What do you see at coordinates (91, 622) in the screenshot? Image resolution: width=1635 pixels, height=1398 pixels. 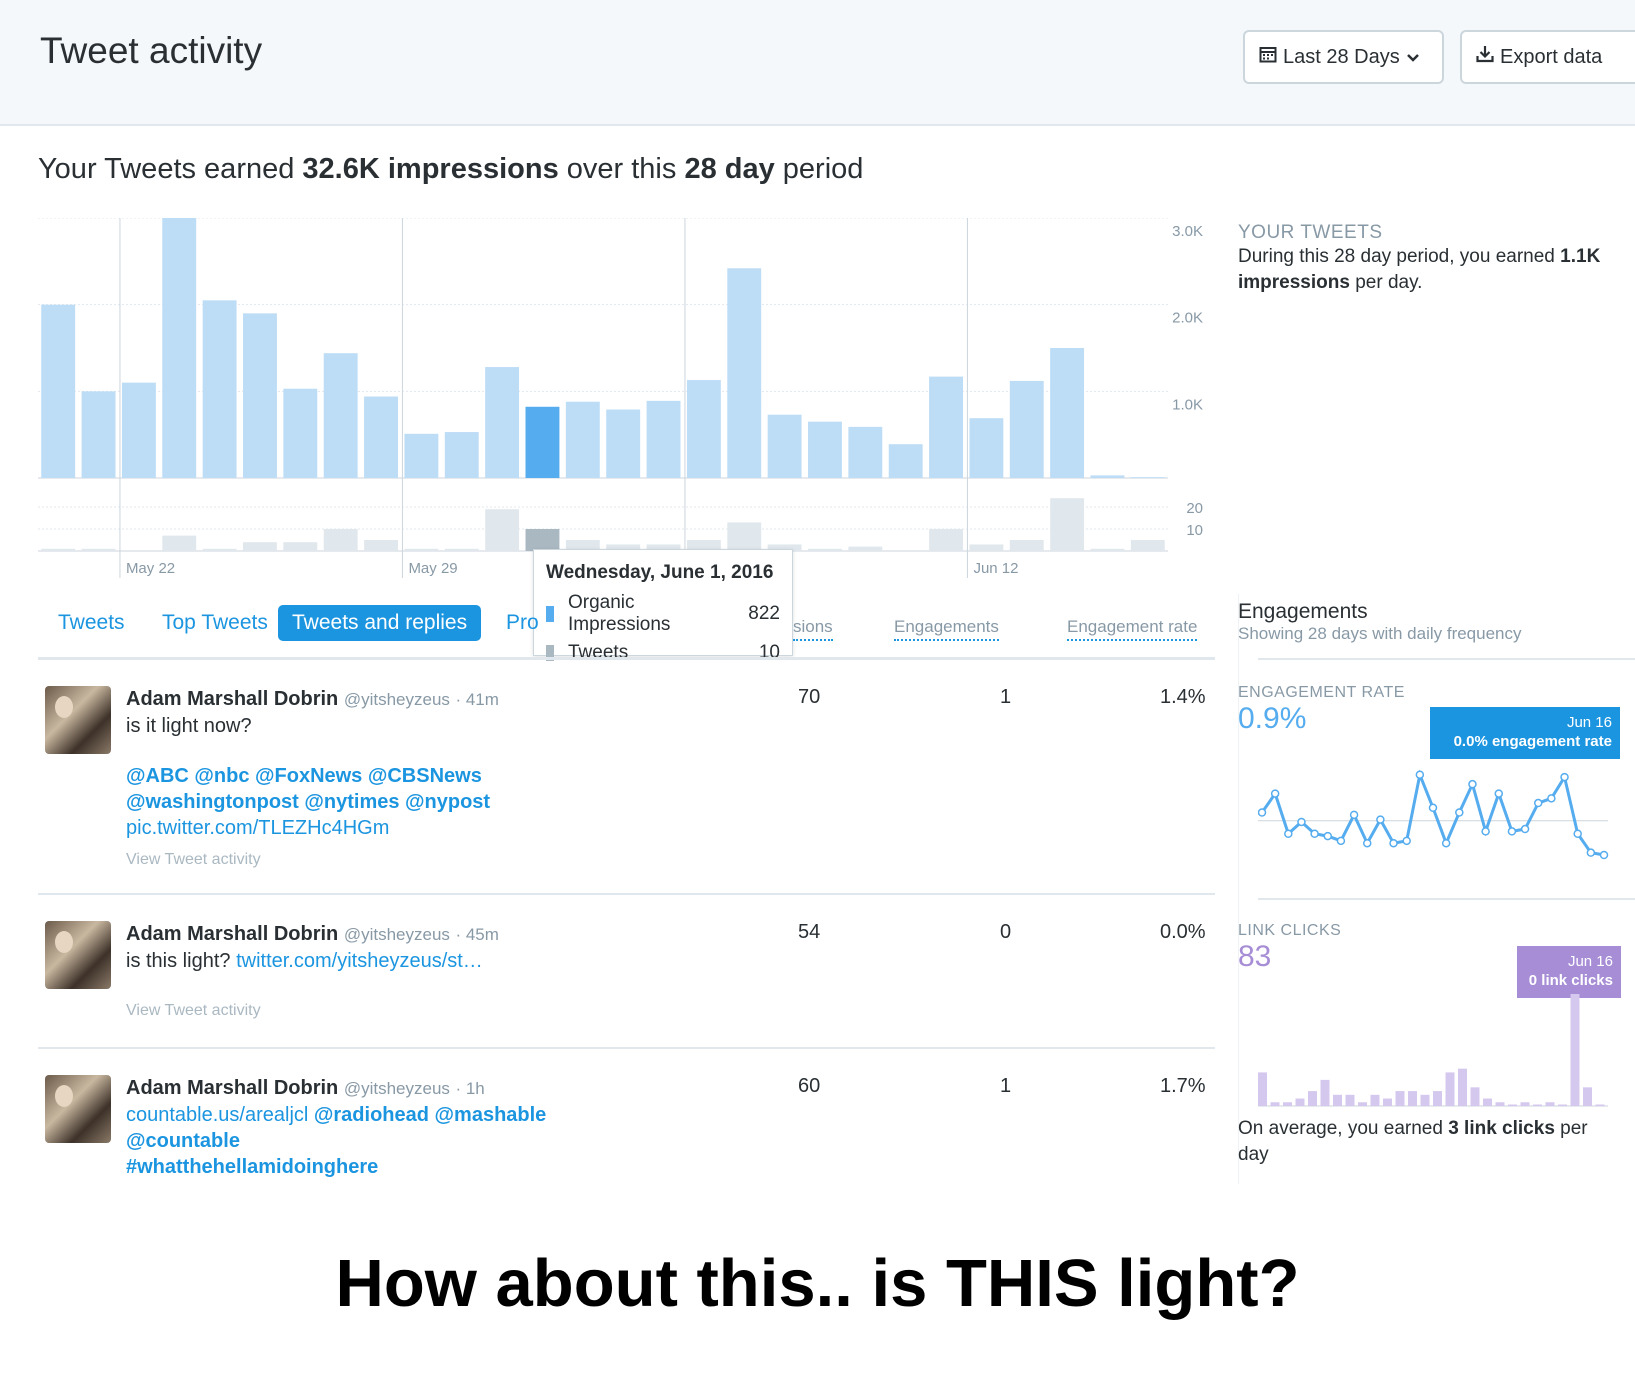 I see `tab-tweets: Tweets` at bounding box center [91, 622].